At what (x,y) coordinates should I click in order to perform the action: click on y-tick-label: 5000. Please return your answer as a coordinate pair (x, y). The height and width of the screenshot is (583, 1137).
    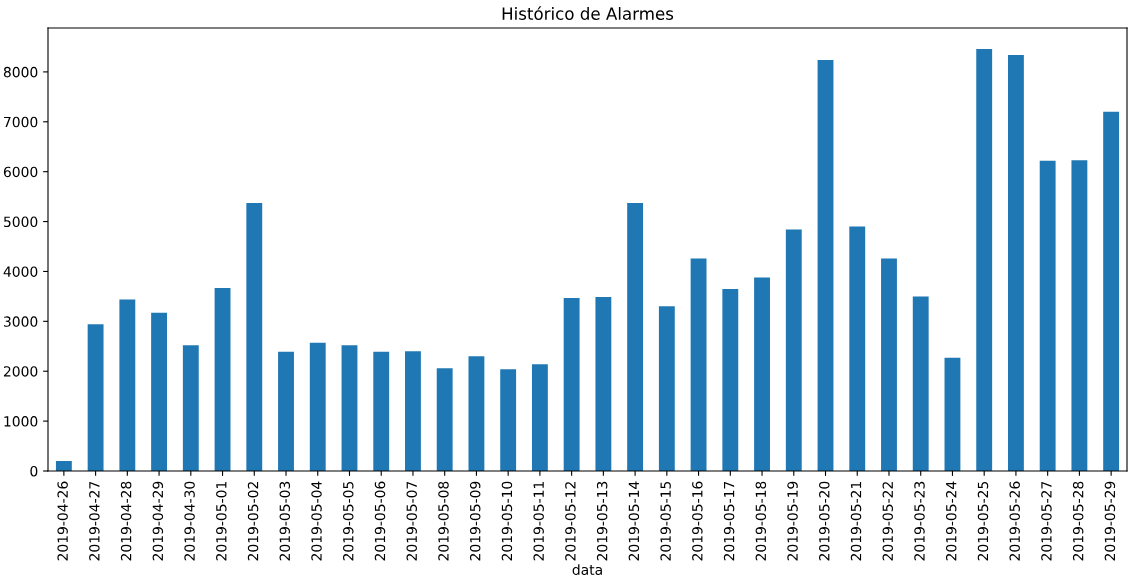
    Looking at the image, I should click on (21, 222).